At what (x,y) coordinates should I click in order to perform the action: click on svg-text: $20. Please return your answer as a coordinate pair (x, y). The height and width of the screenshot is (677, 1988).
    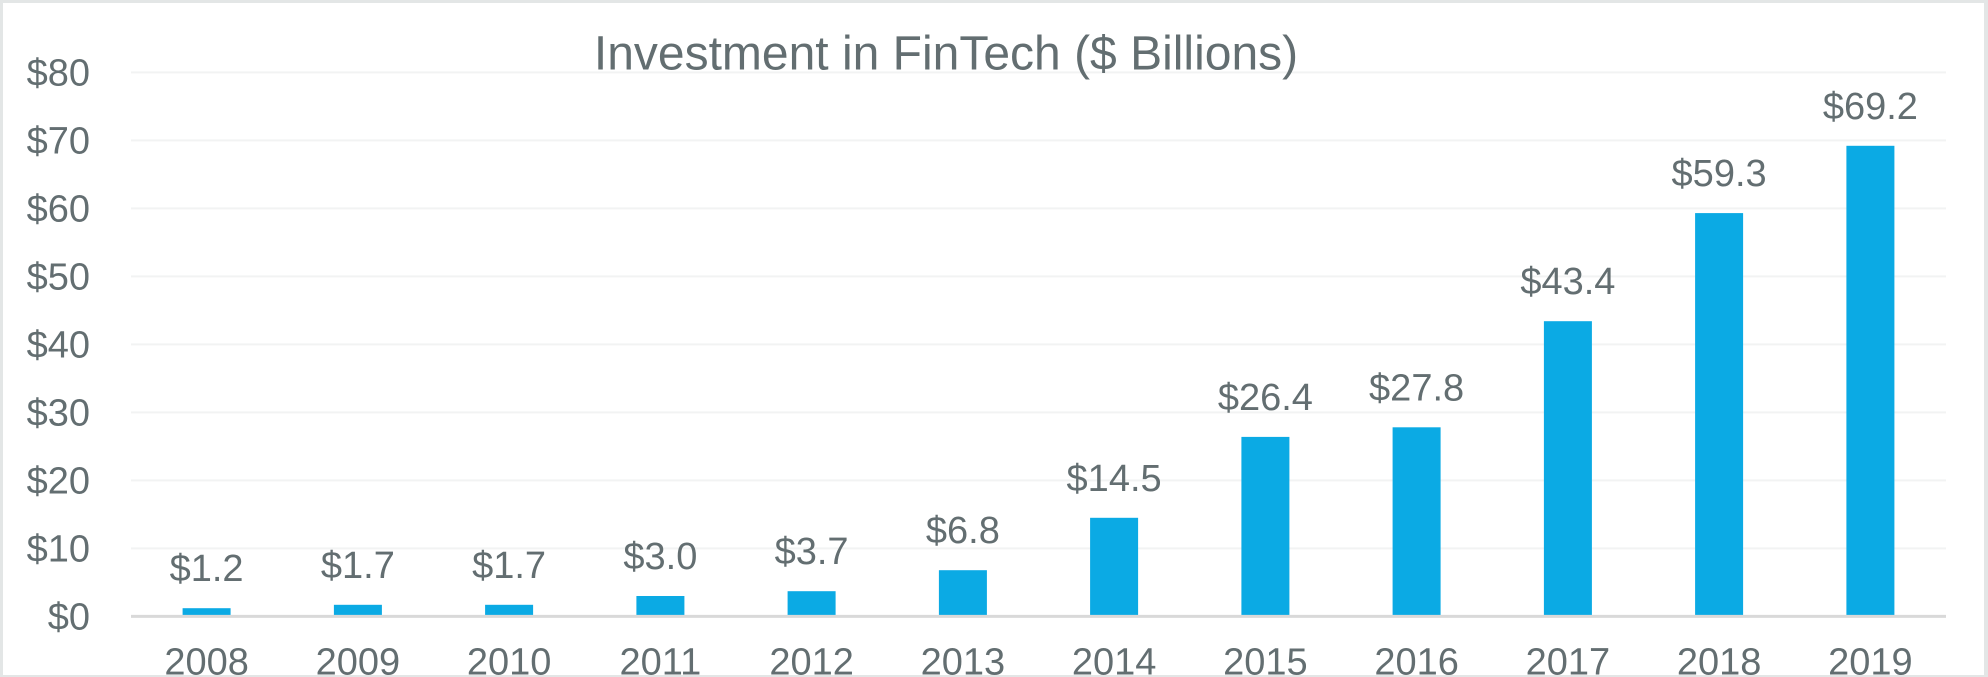
    Looking at the image, I should click on (58, 481).